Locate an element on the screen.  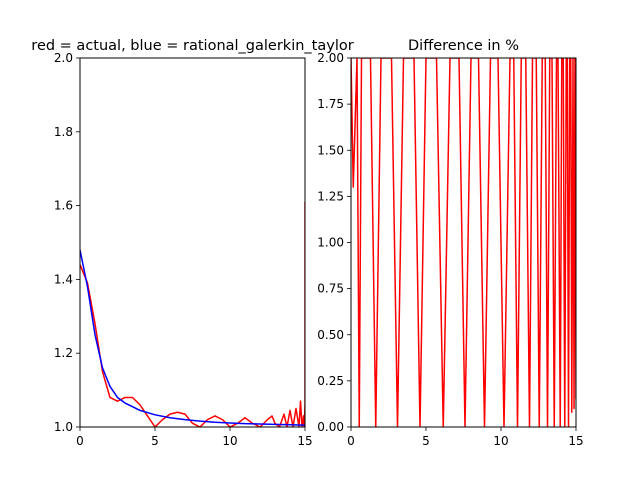
right-y-tick-label: 2.00 is located at coordinates (330, 58).